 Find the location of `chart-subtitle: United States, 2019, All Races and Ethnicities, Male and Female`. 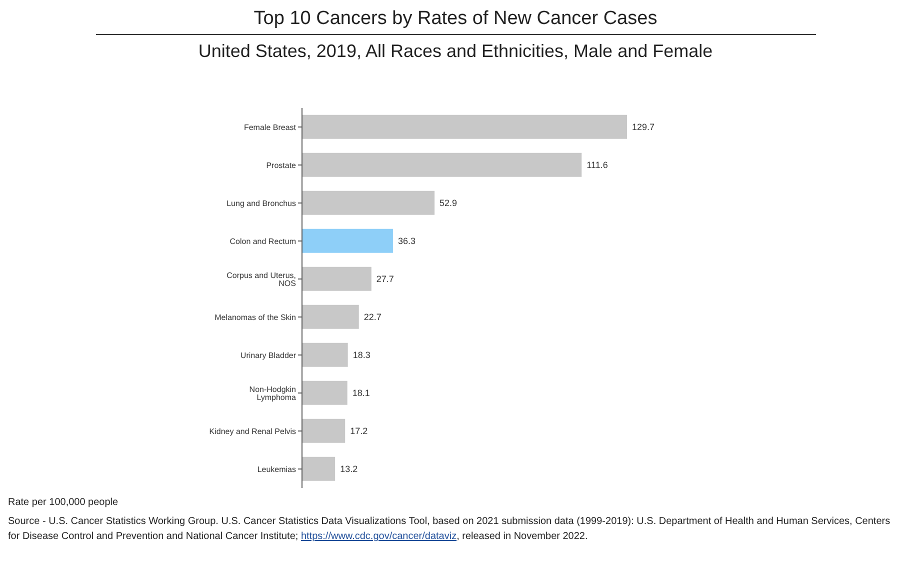

chart-subtitle: United States, 2019, All Races and Ethnicities, Male and Female is located at coordinates (455, 51).